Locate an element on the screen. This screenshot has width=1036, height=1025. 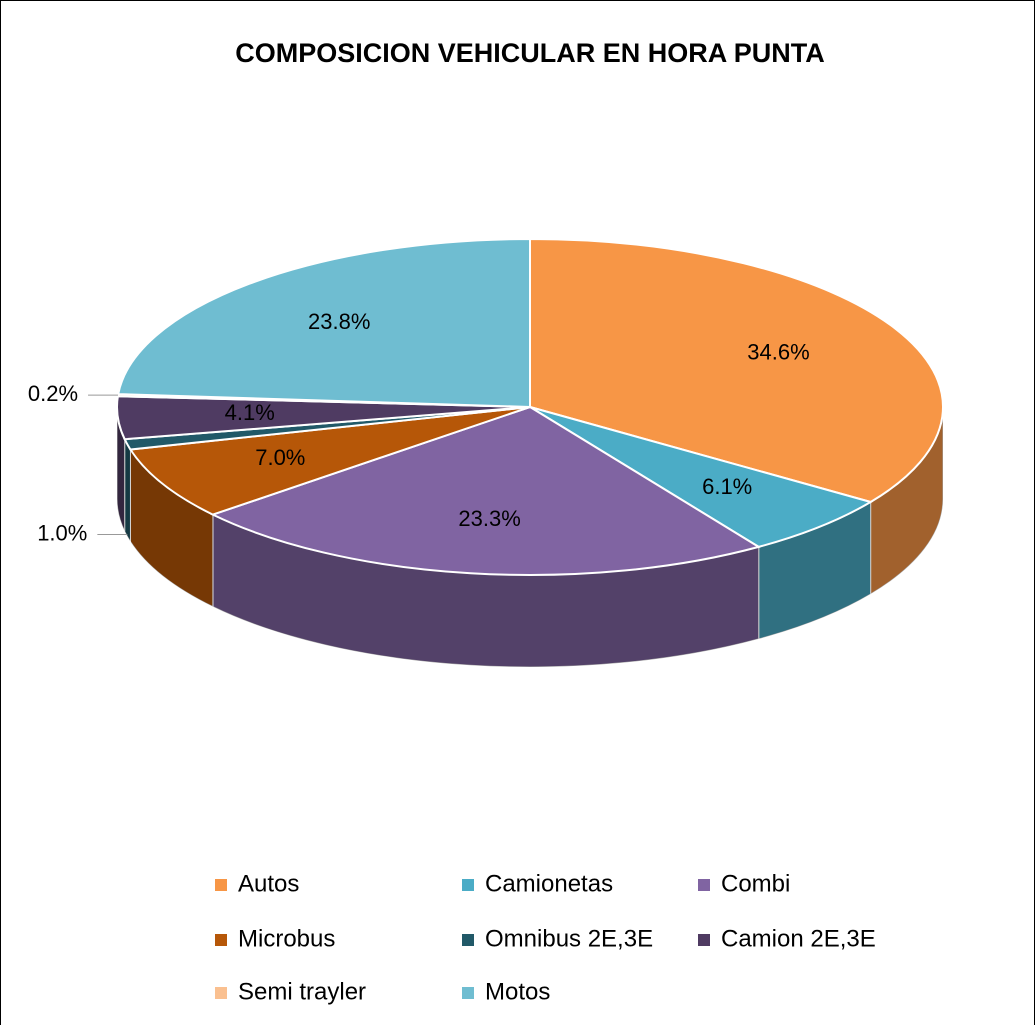
data-label: 7.0% is located at coordinates (280, 457).